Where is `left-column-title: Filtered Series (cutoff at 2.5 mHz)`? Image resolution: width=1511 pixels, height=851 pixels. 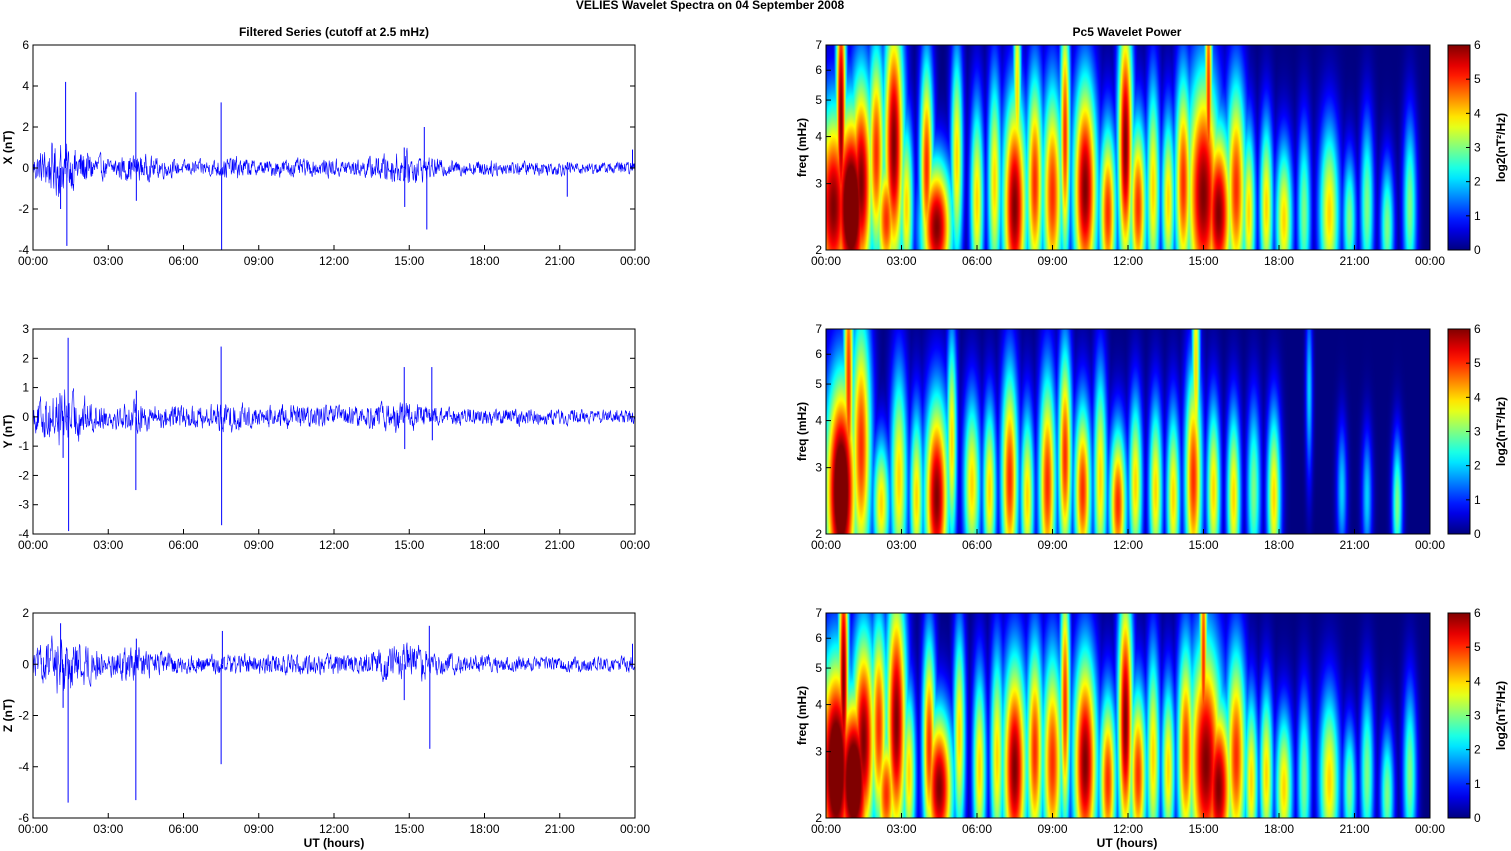
left-column-title: Filtered Series (cutoff at 2.5 mHz) is located at coordinates (334, 32).